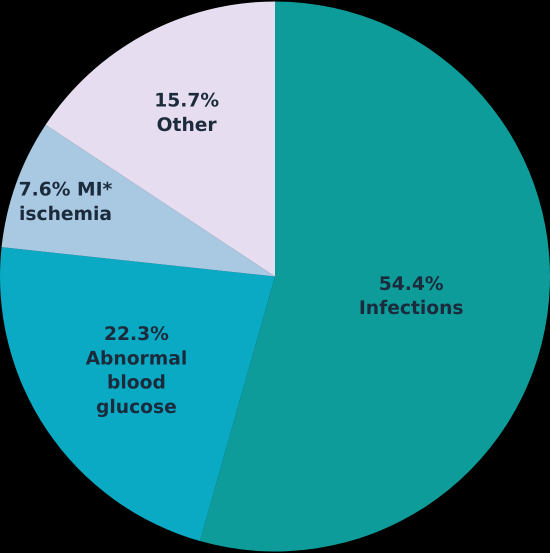 The image size is (550, 553). Describe the element at coordinates (137, 335) in the screenshot. I see `data-label: 22.3%` at that location.